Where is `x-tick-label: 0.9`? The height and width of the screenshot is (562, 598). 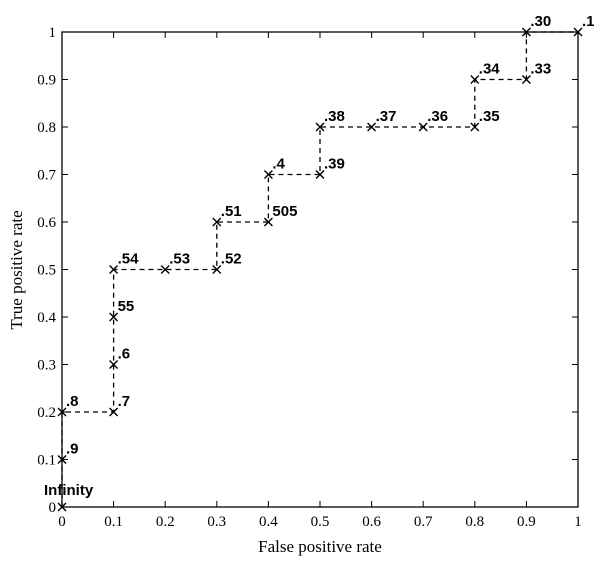 x-tick-label: 0.9 is located at coordinates (526, 522).